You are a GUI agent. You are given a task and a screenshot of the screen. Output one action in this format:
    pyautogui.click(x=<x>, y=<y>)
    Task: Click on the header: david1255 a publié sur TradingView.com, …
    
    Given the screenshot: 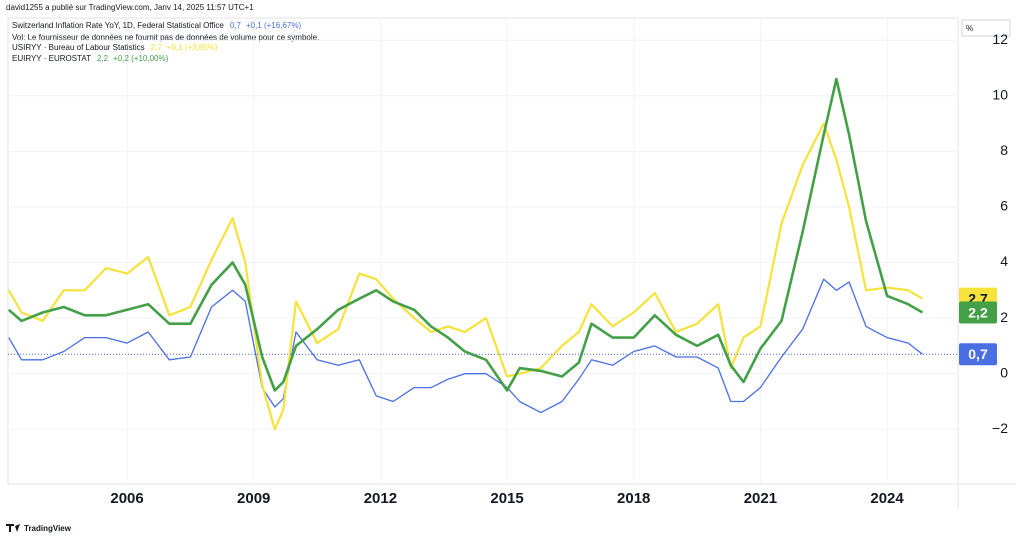 What is the action you would take?
    pyautogui.click(x=130, y=7)
    